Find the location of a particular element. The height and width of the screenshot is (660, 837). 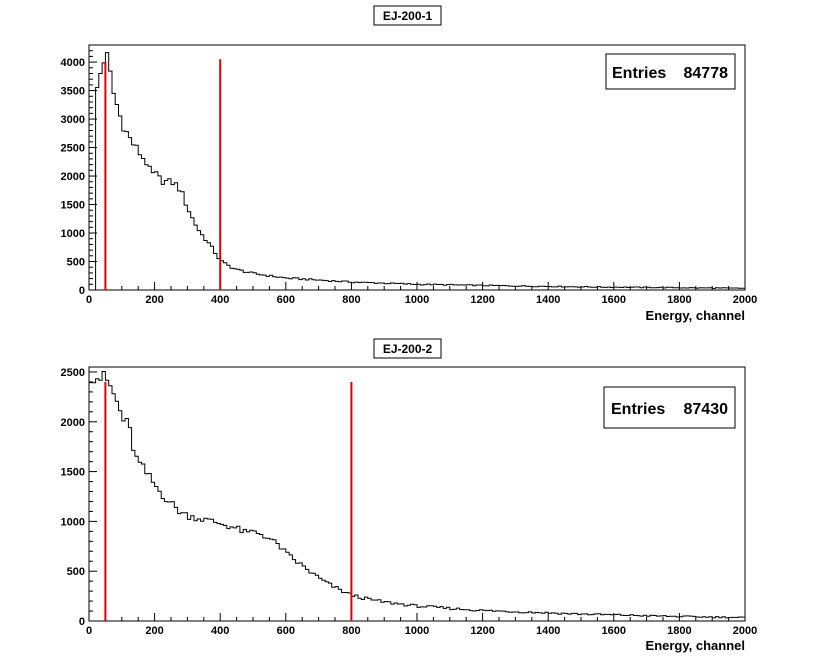

y-axis: 0 500 1000 1500 2000 2500 3000 3500 4000 is located at coordinates (79, 173).